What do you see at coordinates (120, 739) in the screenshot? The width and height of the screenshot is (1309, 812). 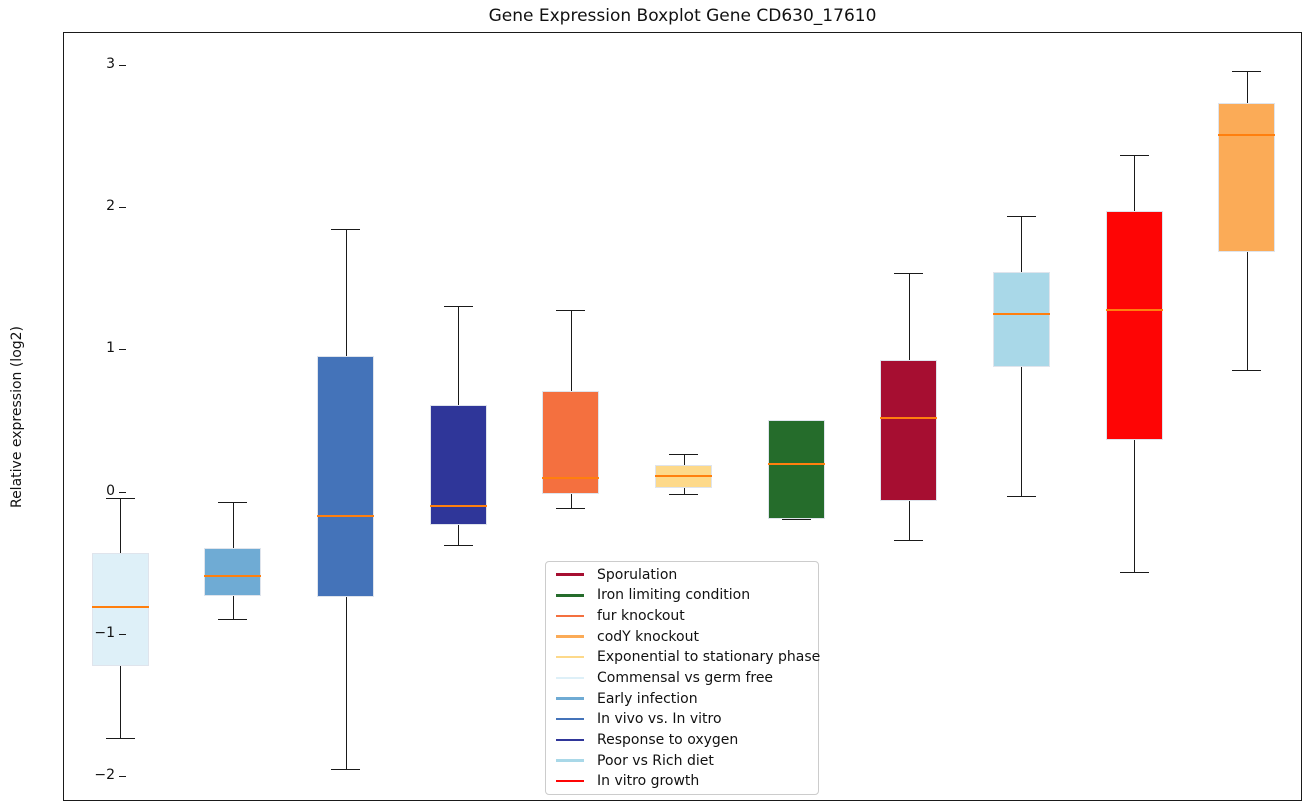 I see `lower-cap-commensal-vs-germ-free` at bounding box center [120, 739].